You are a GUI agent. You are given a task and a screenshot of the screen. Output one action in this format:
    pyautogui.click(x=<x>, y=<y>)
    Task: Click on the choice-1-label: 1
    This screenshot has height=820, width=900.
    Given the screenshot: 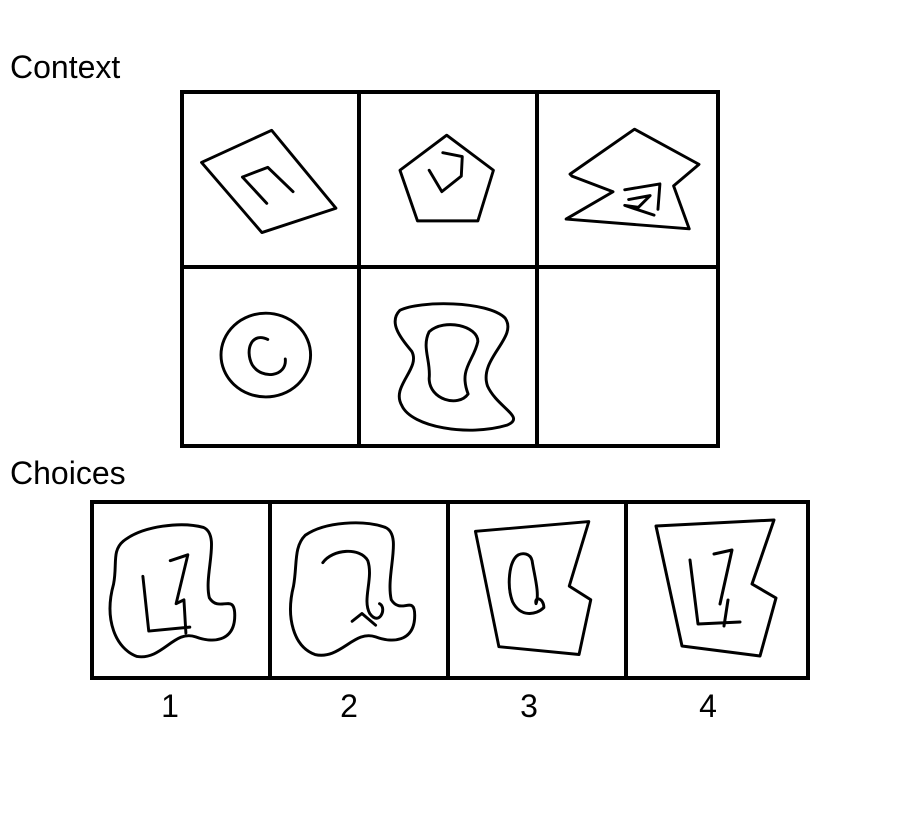 What is the action you would take?
    pyautogui.click(x=170, y=706)
    